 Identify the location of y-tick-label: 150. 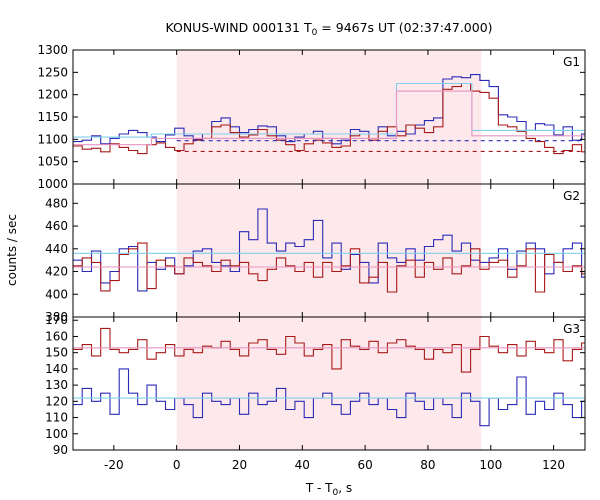
(56, 353).